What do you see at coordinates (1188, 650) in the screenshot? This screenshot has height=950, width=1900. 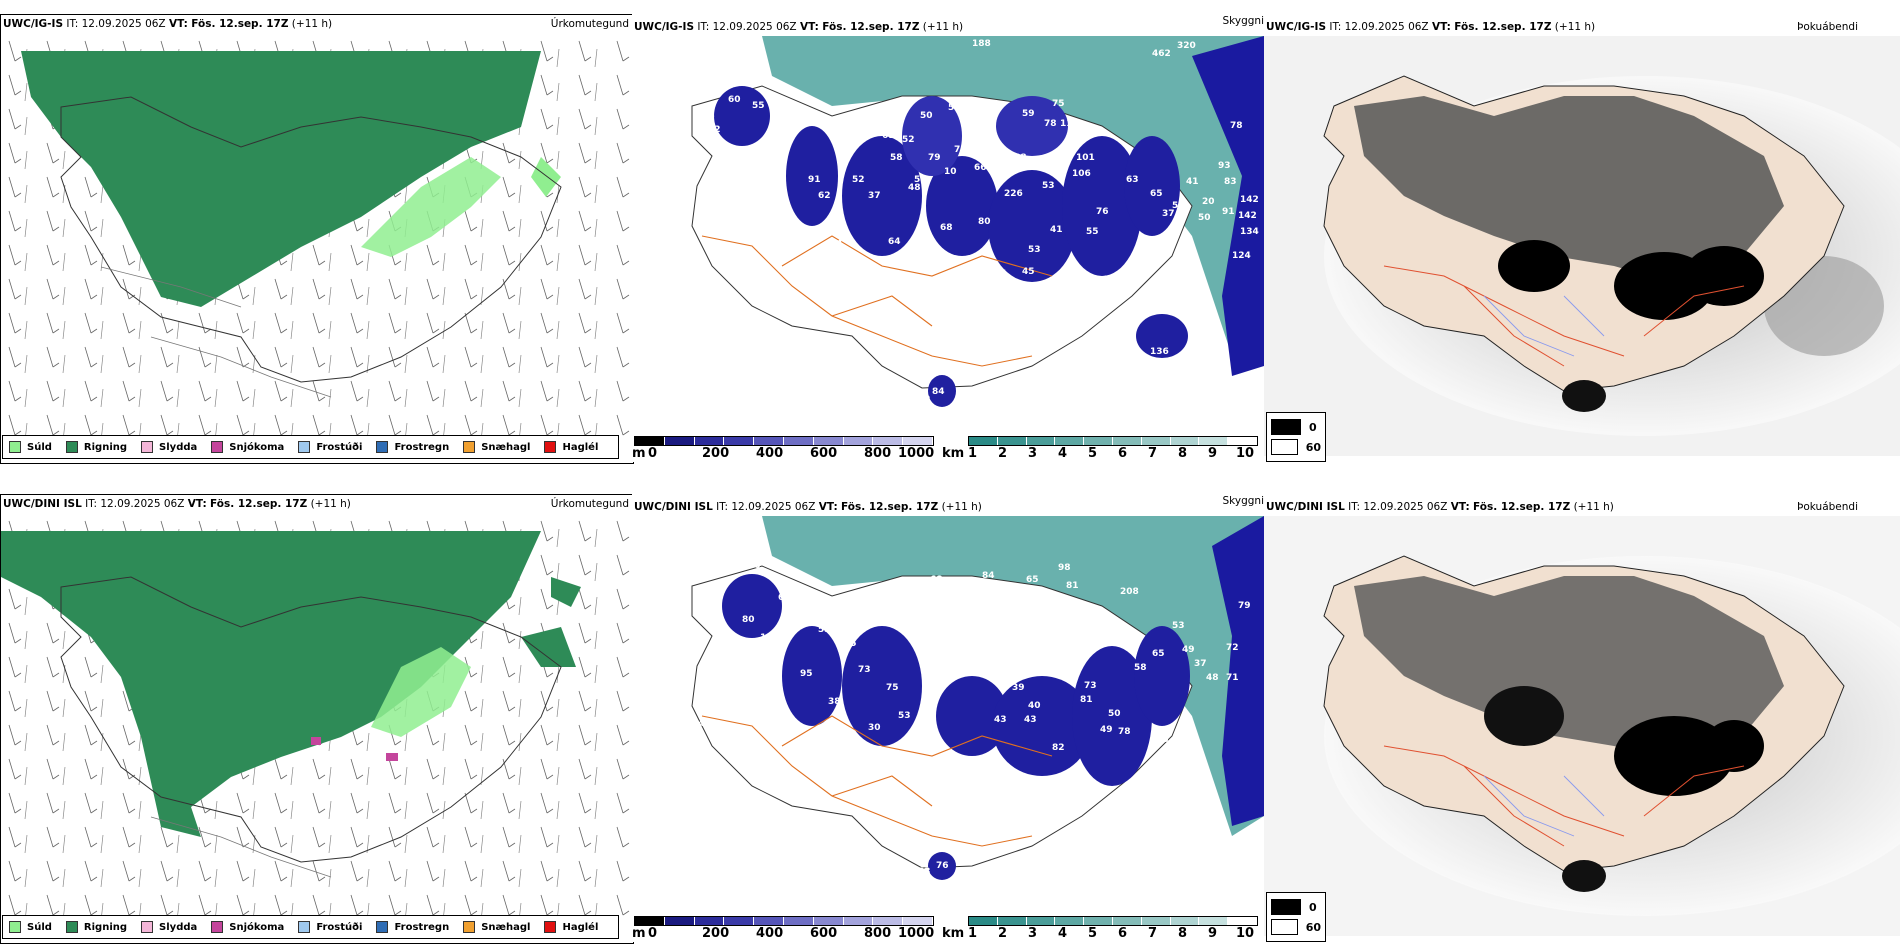 I see `cloud-label: 49` at bounding box center [1188, 650].